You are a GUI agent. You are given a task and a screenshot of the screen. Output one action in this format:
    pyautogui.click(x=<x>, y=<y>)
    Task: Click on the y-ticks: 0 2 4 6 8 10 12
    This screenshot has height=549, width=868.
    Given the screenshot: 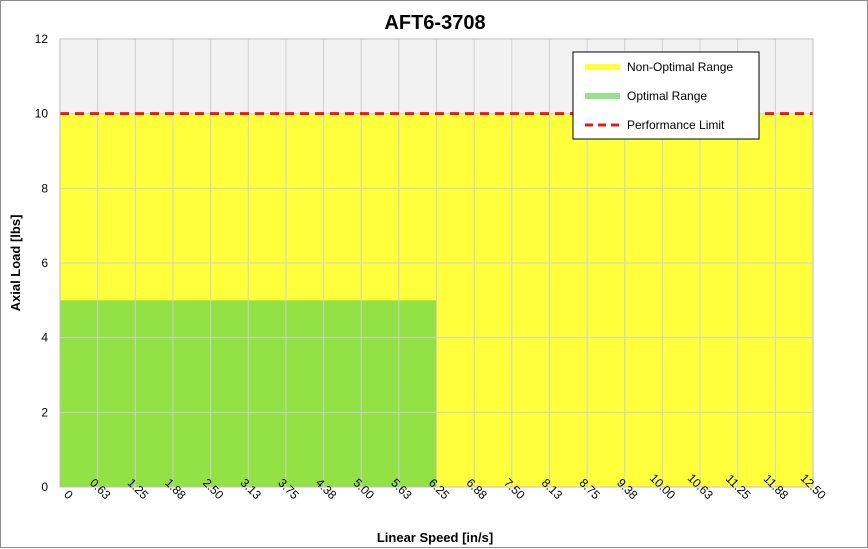 What is the action you would take?
    pyautogui.click(x=42, y=263)
    